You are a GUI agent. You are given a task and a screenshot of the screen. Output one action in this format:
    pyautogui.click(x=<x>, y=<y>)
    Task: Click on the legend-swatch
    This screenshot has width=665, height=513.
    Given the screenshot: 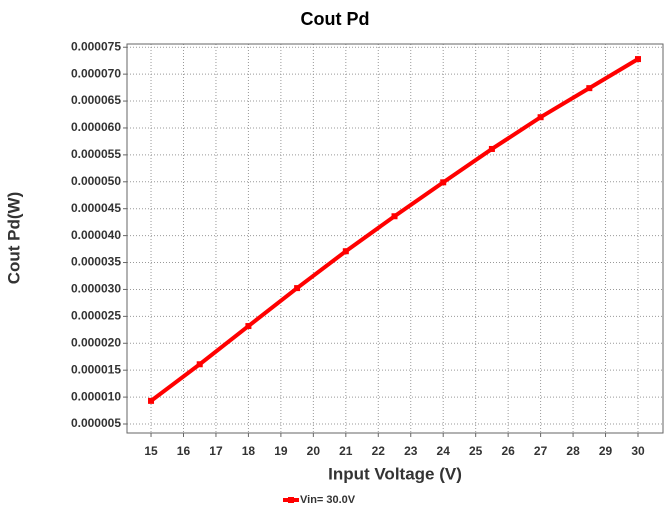 What is the action you would take?
    pyautogui.click(x=291, y=500)
    